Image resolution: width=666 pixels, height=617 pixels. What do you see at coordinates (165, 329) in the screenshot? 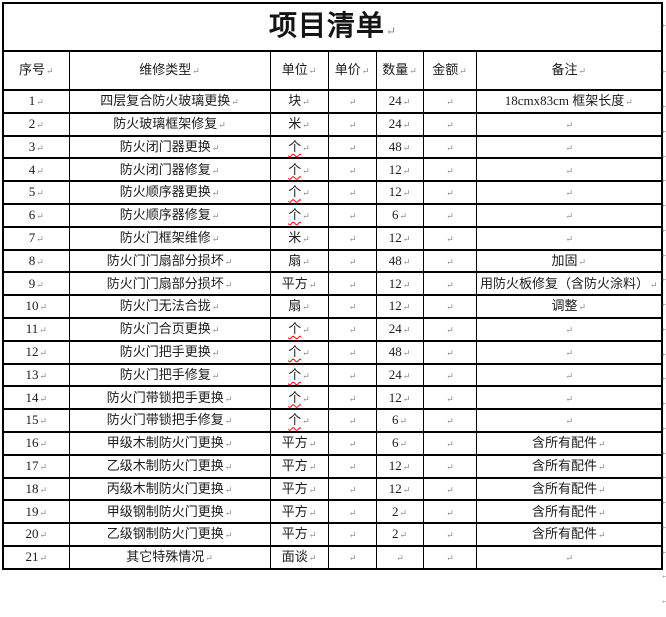
I see `cell-text: 防火门合页更换` at bounding box center [165, 329].